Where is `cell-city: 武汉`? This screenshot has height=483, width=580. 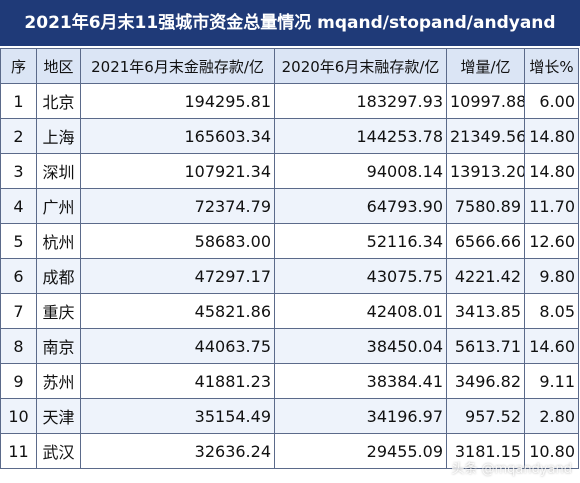 cell-city: 武汉 is located at coordinates (58, 451).